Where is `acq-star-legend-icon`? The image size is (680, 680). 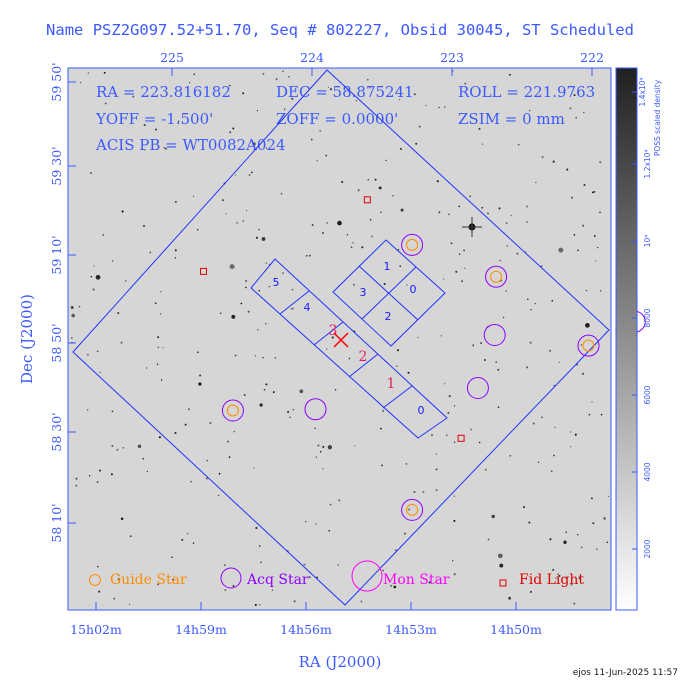 acq-star-legend-icon is located at coordinates (231, 578).